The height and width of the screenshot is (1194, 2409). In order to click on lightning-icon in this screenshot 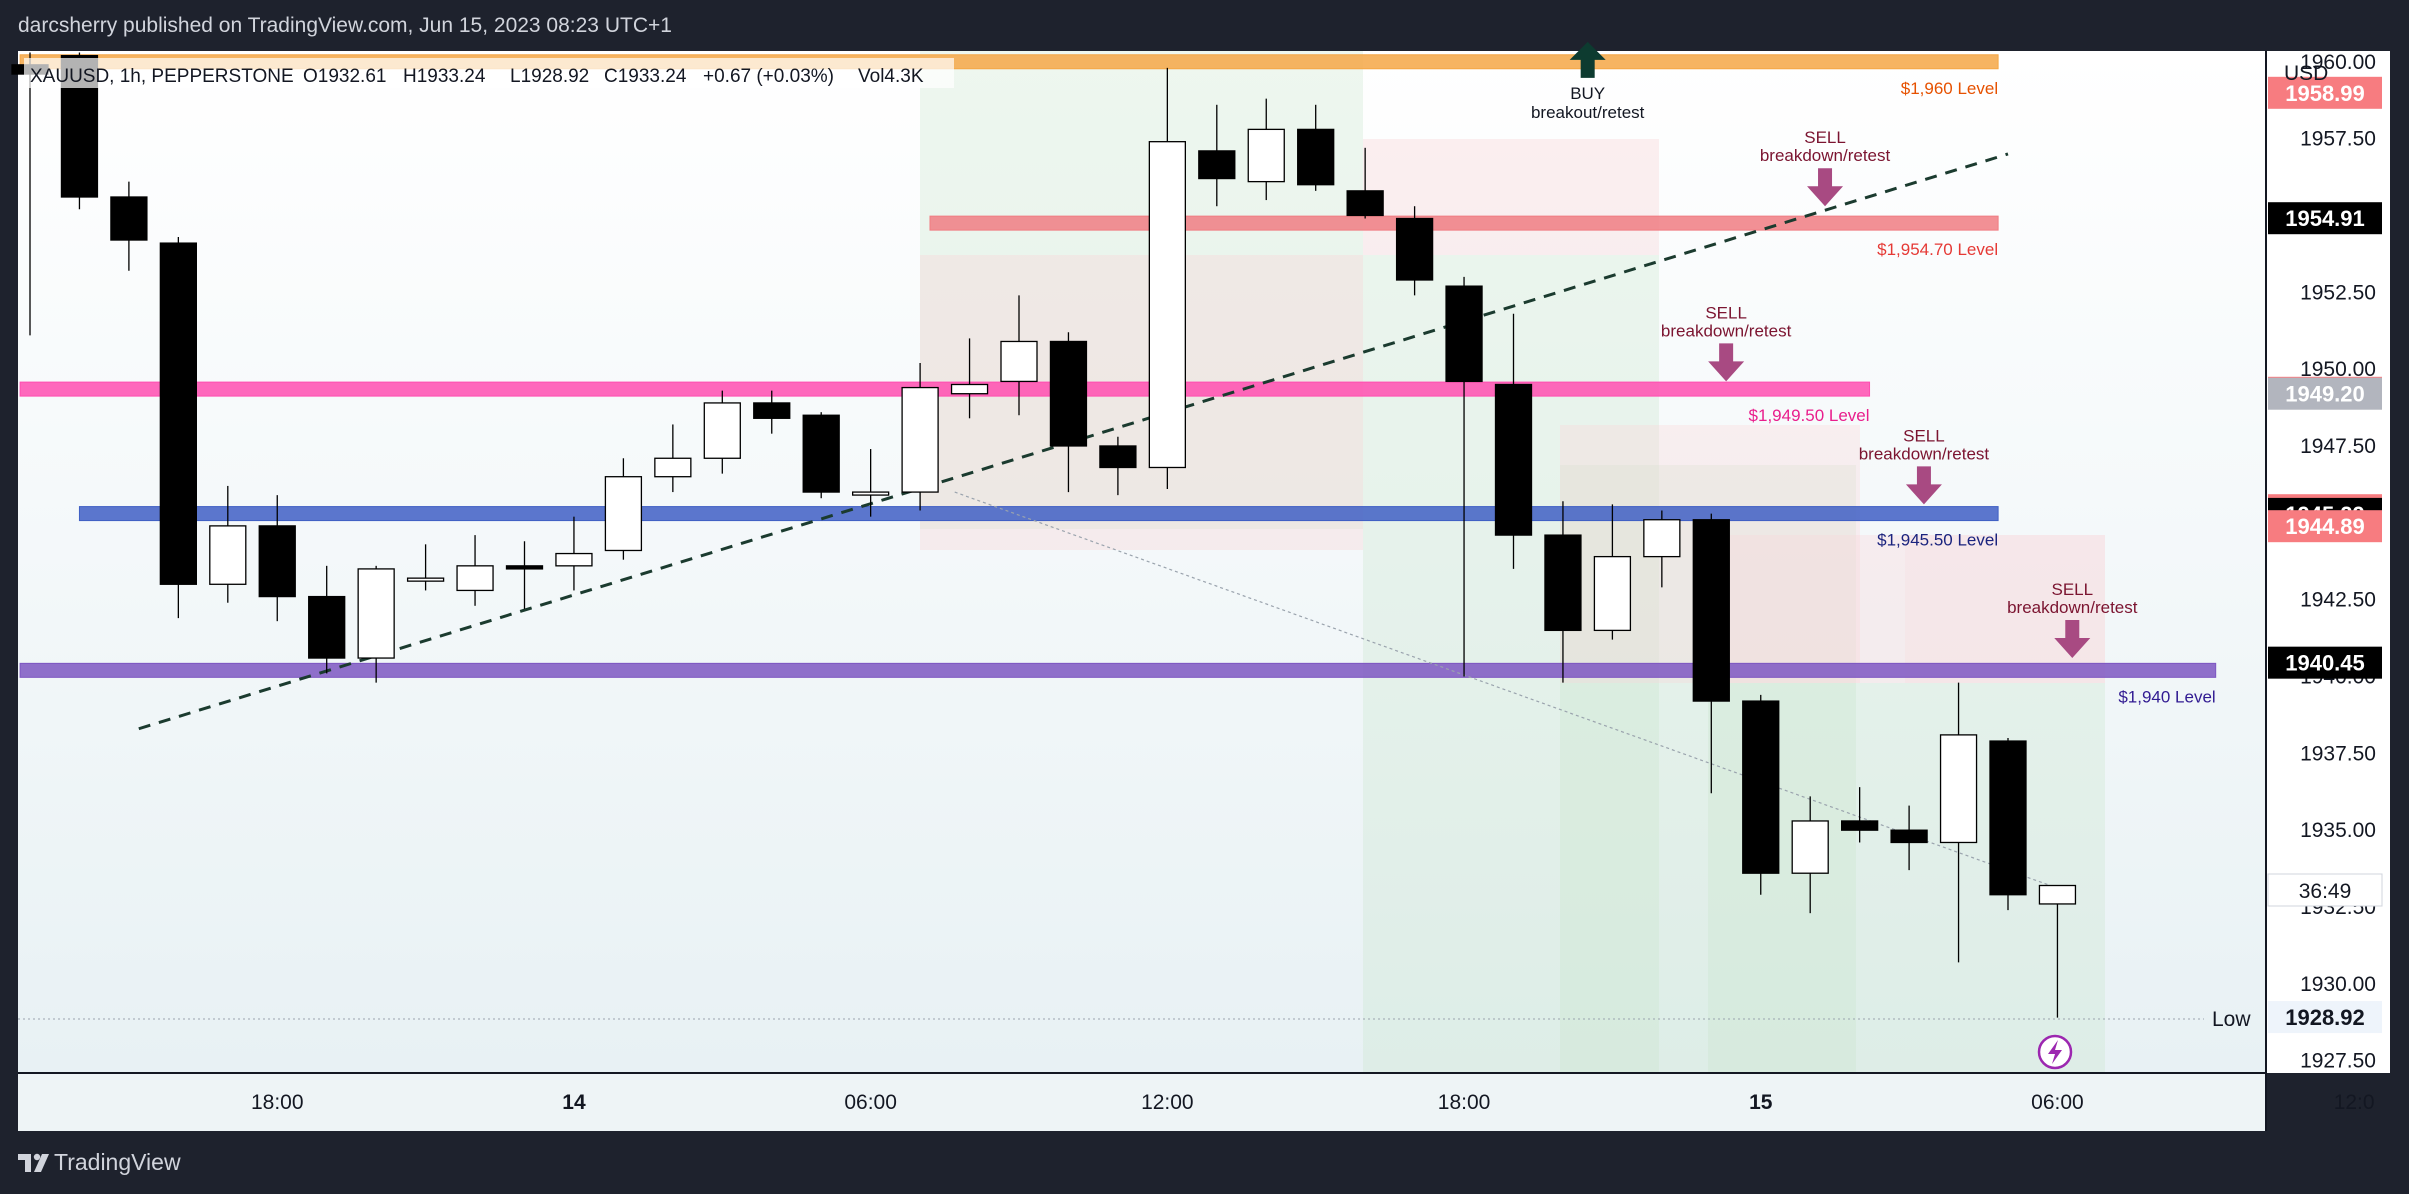, I will do `click(2055, 1052)`.